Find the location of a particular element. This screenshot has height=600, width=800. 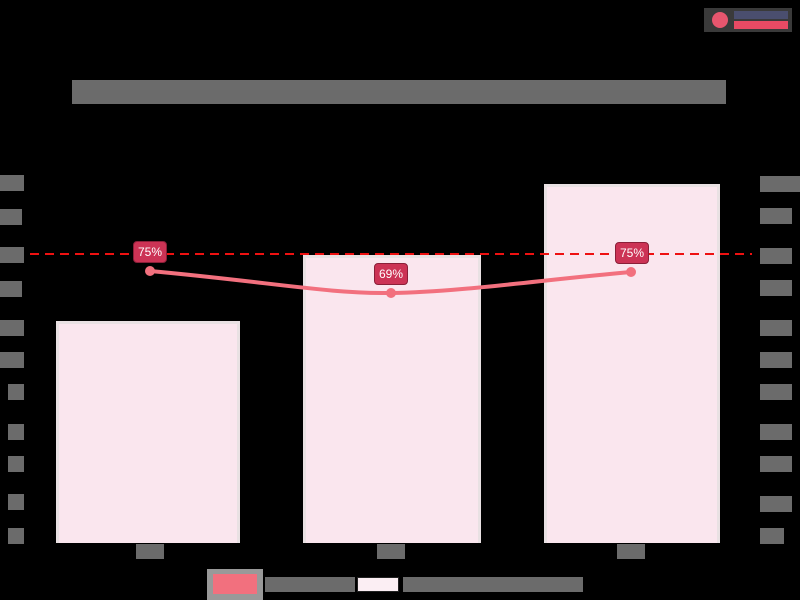

chart-title: [redacted chart title] is located at coordinates (399, 92).